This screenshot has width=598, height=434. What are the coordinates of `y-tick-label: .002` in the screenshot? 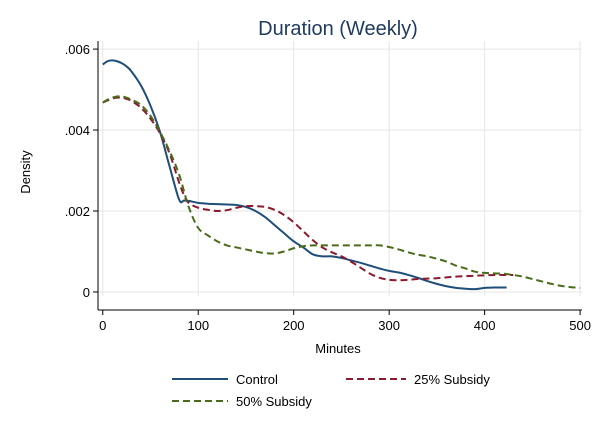 It's located at (77, 211).